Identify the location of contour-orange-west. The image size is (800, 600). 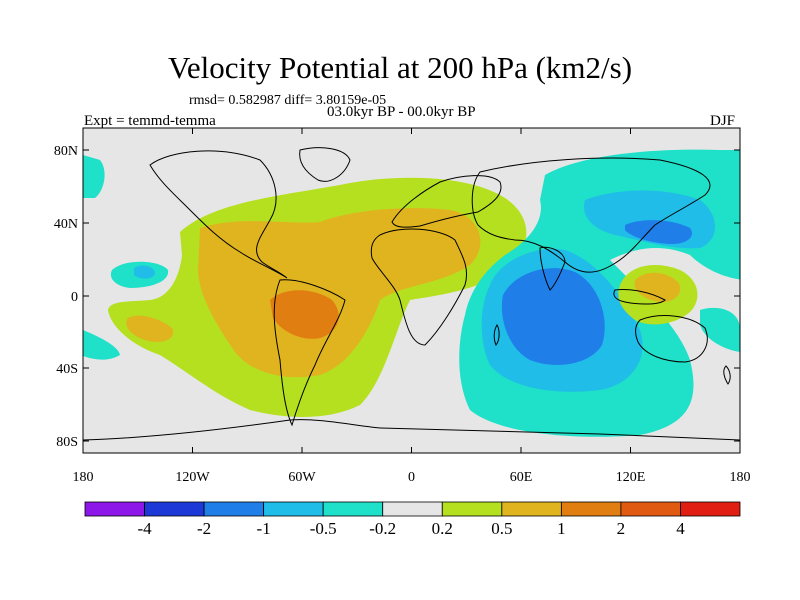
(339, 293).